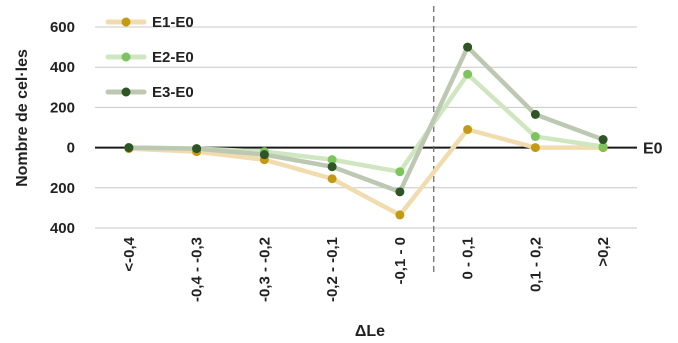 The image size is (678, 343). I want to click on x-tick-label: -0,2 - -0,1, so click(332, 269).